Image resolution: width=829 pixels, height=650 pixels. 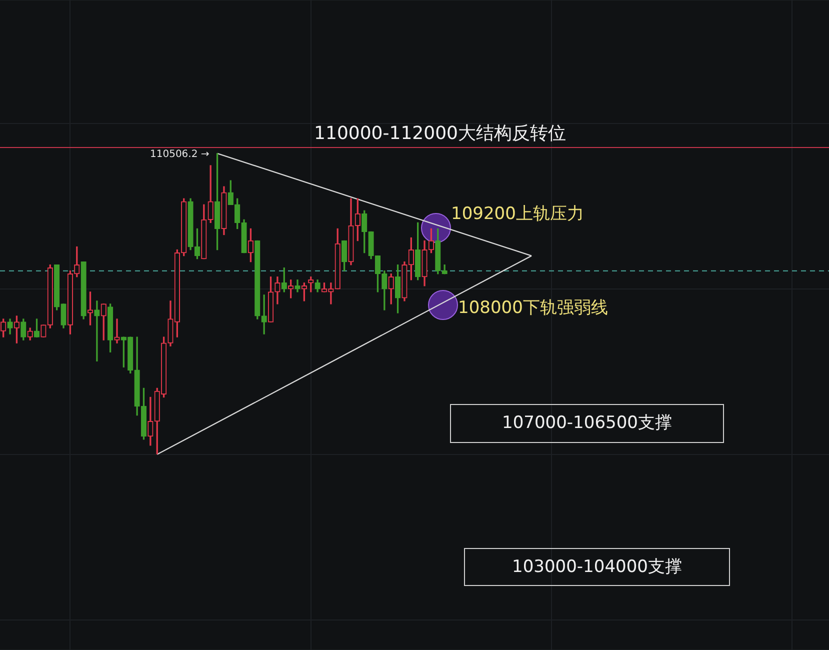 What do you see at coordinates (587, 423) in the screenshot?
I see `annotation: 107000-106500支撑` at bounding box center [587, 423].